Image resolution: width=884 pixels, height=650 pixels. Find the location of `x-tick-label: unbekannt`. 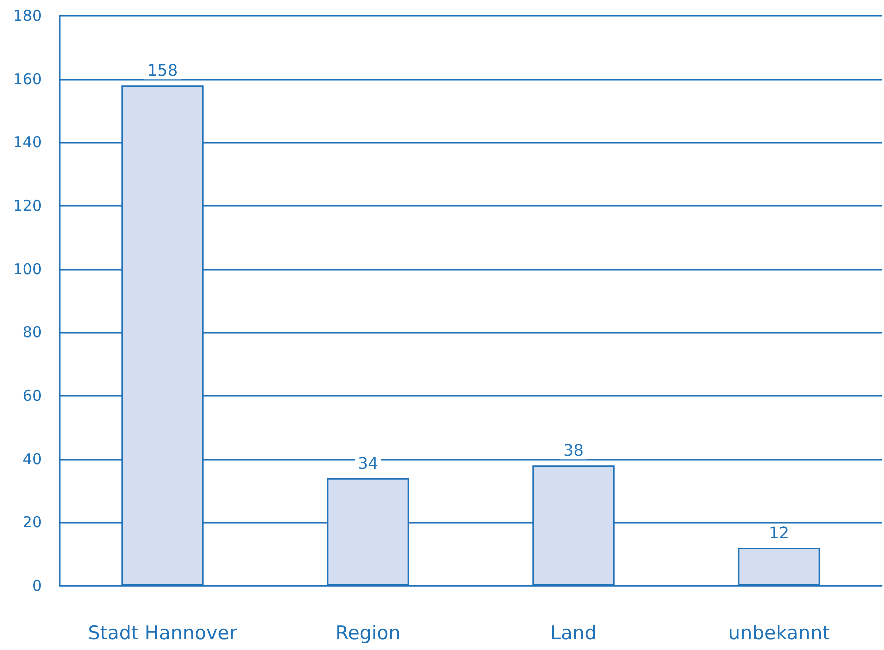

x-tick-label: unbekannt is located at coordinates (779, 633).